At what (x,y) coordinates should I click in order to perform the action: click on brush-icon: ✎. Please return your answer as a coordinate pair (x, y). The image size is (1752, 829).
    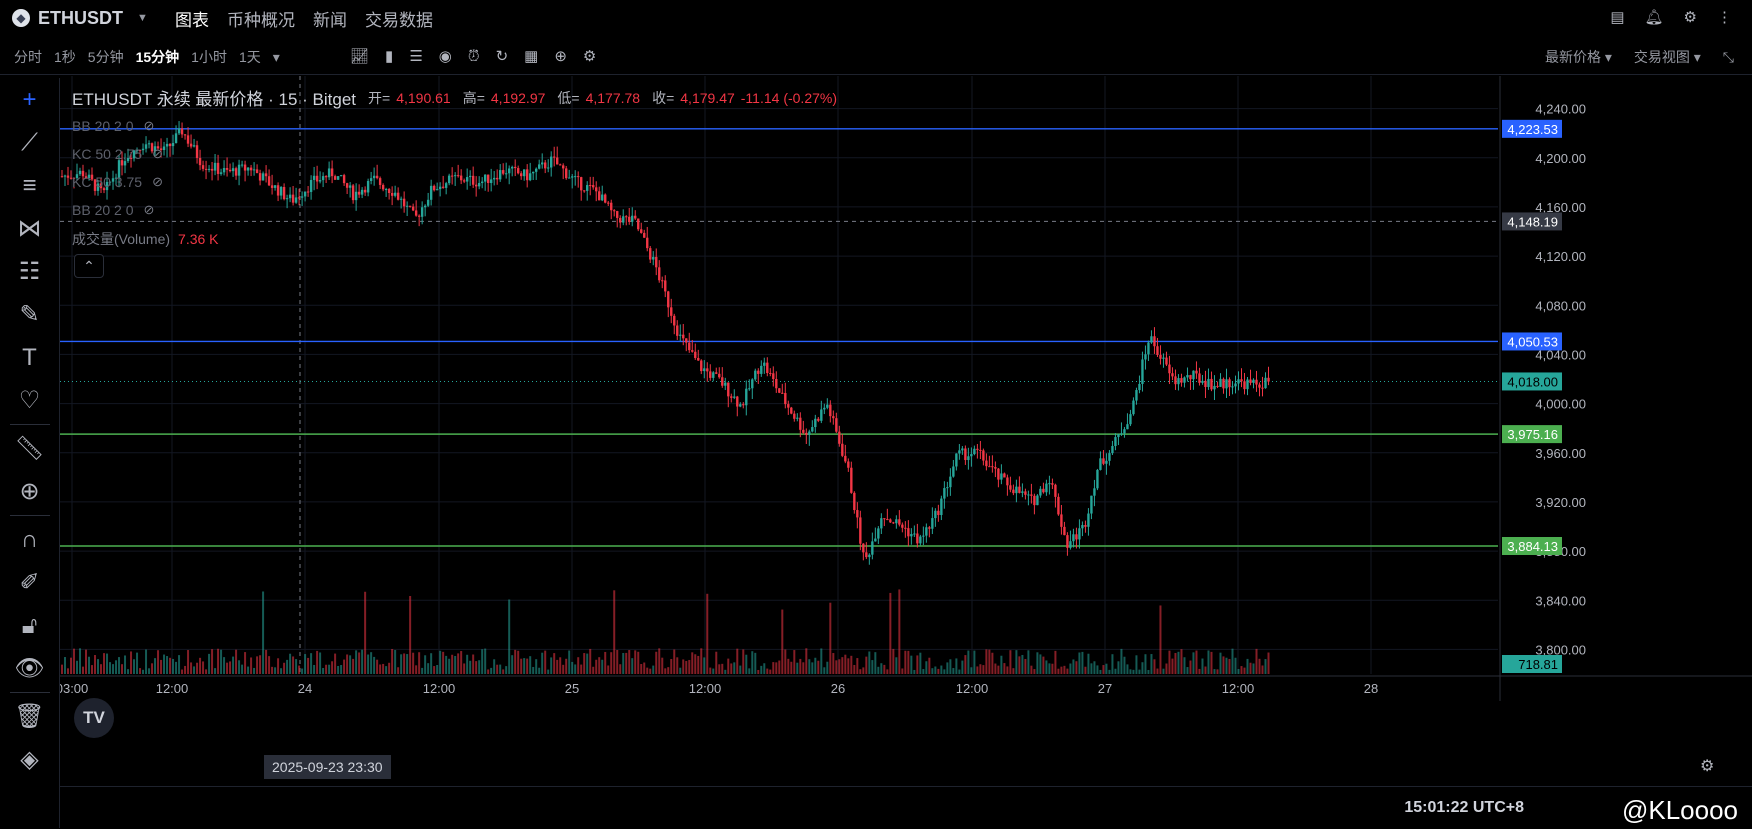
    Looking at the image, I should click on (29, 314).